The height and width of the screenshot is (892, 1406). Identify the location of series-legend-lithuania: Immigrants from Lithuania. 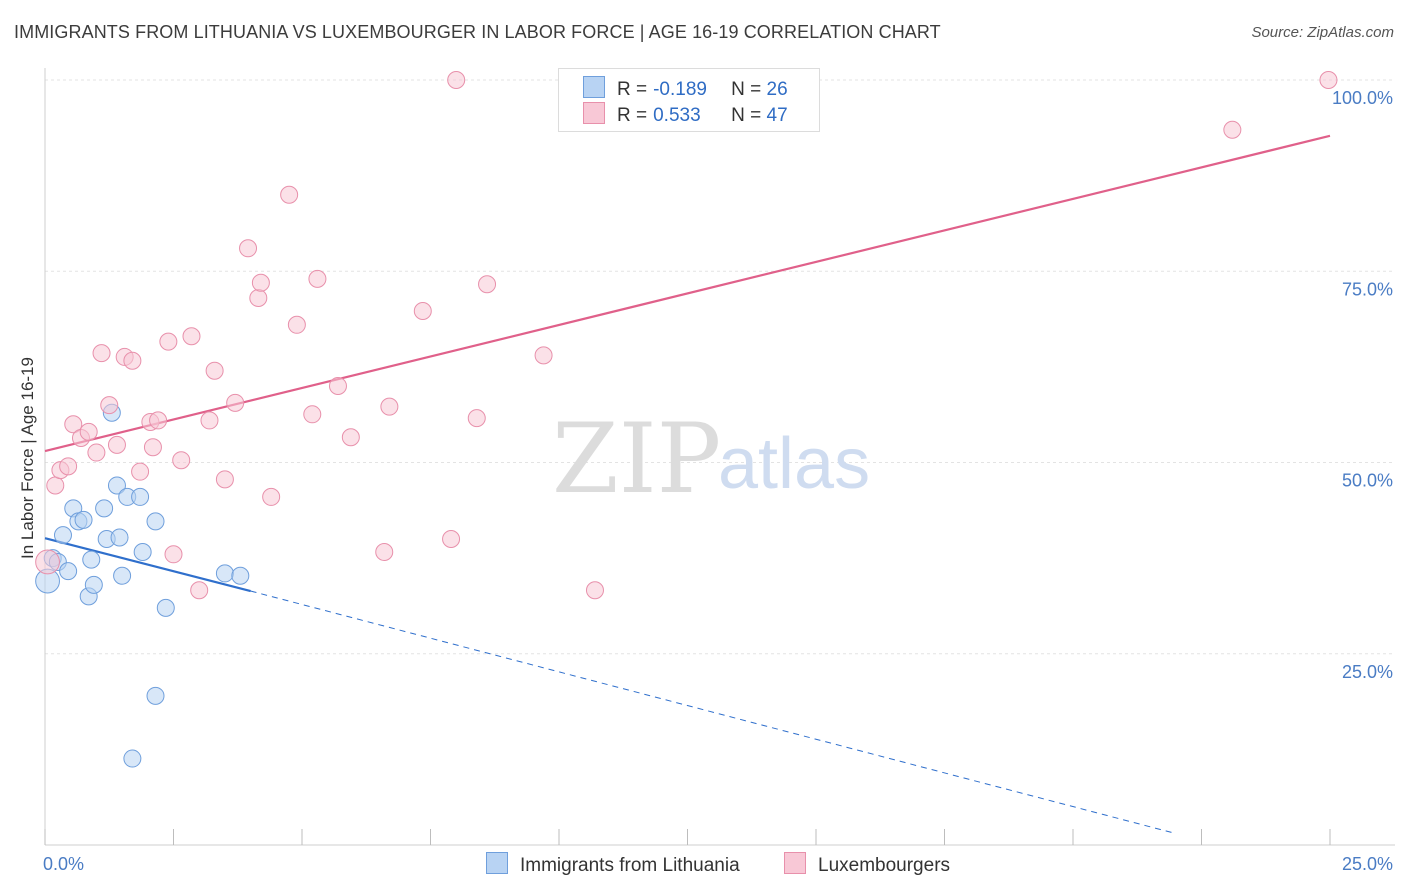
(613, 864).